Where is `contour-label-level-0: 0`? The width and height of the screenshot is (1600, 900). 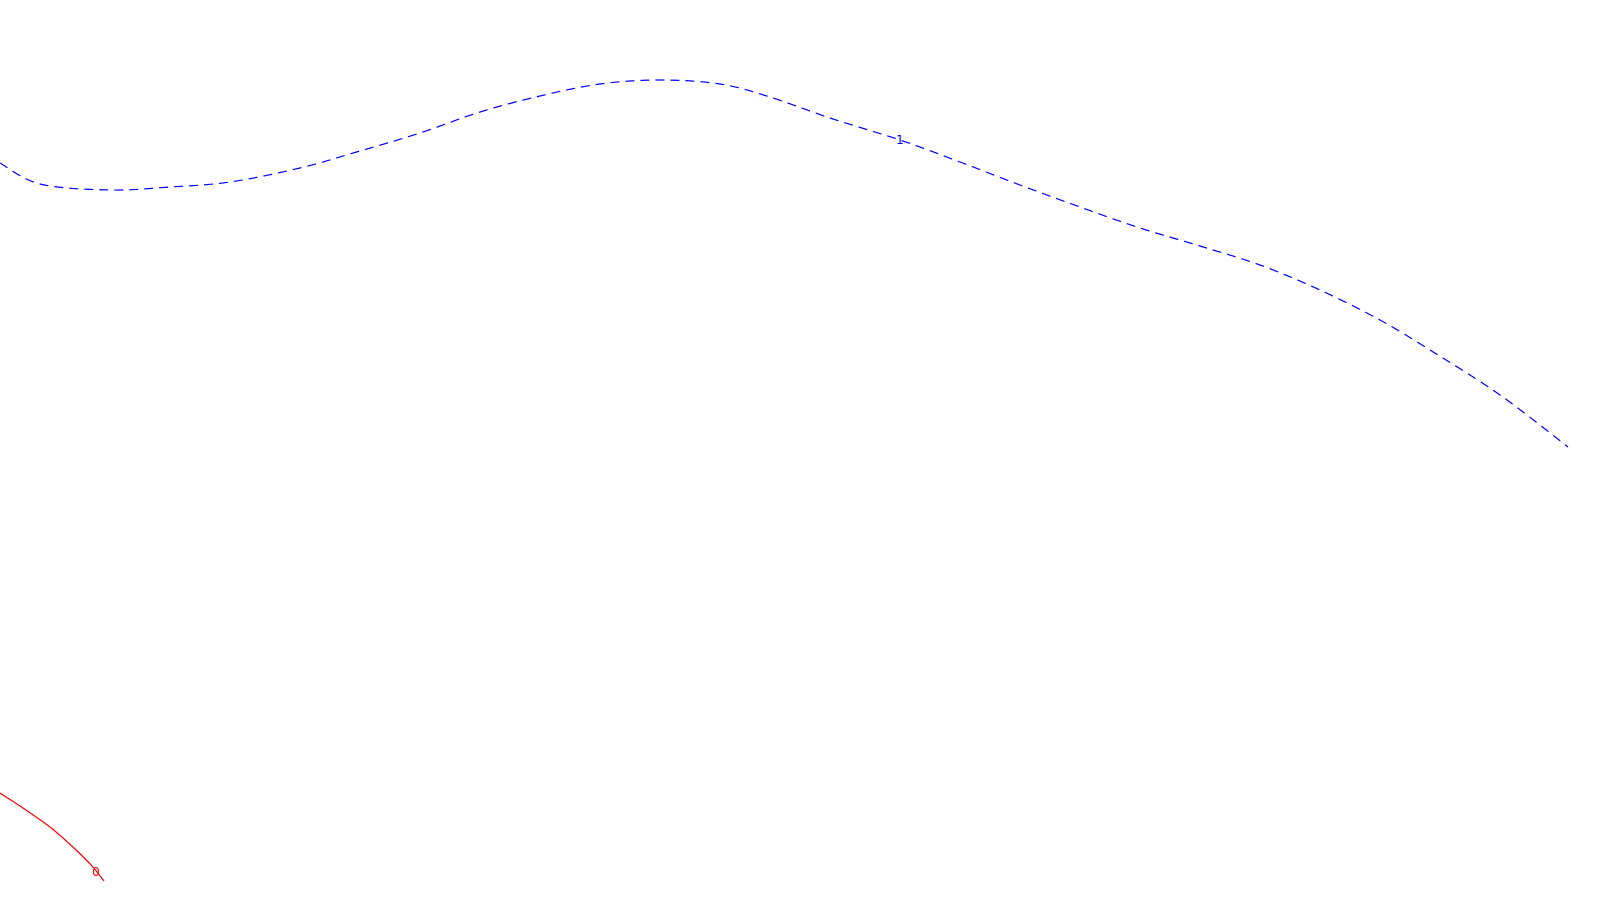
contour-label-level-0: 0 is located at coordinates (96, 872).